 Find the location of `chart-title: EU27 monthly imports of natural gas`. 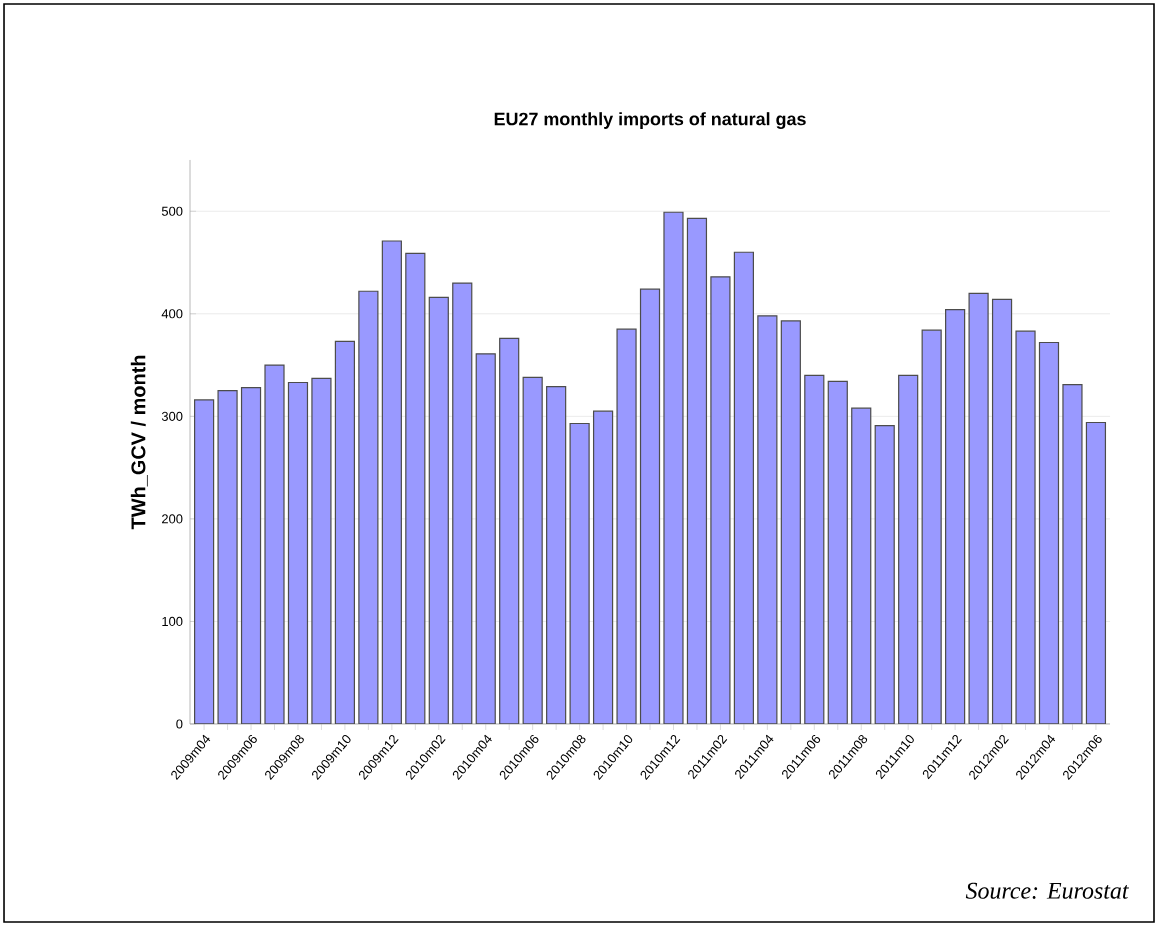

chart-title: EU27 monthly imports of natural gas is located at coordinates (650, 120).